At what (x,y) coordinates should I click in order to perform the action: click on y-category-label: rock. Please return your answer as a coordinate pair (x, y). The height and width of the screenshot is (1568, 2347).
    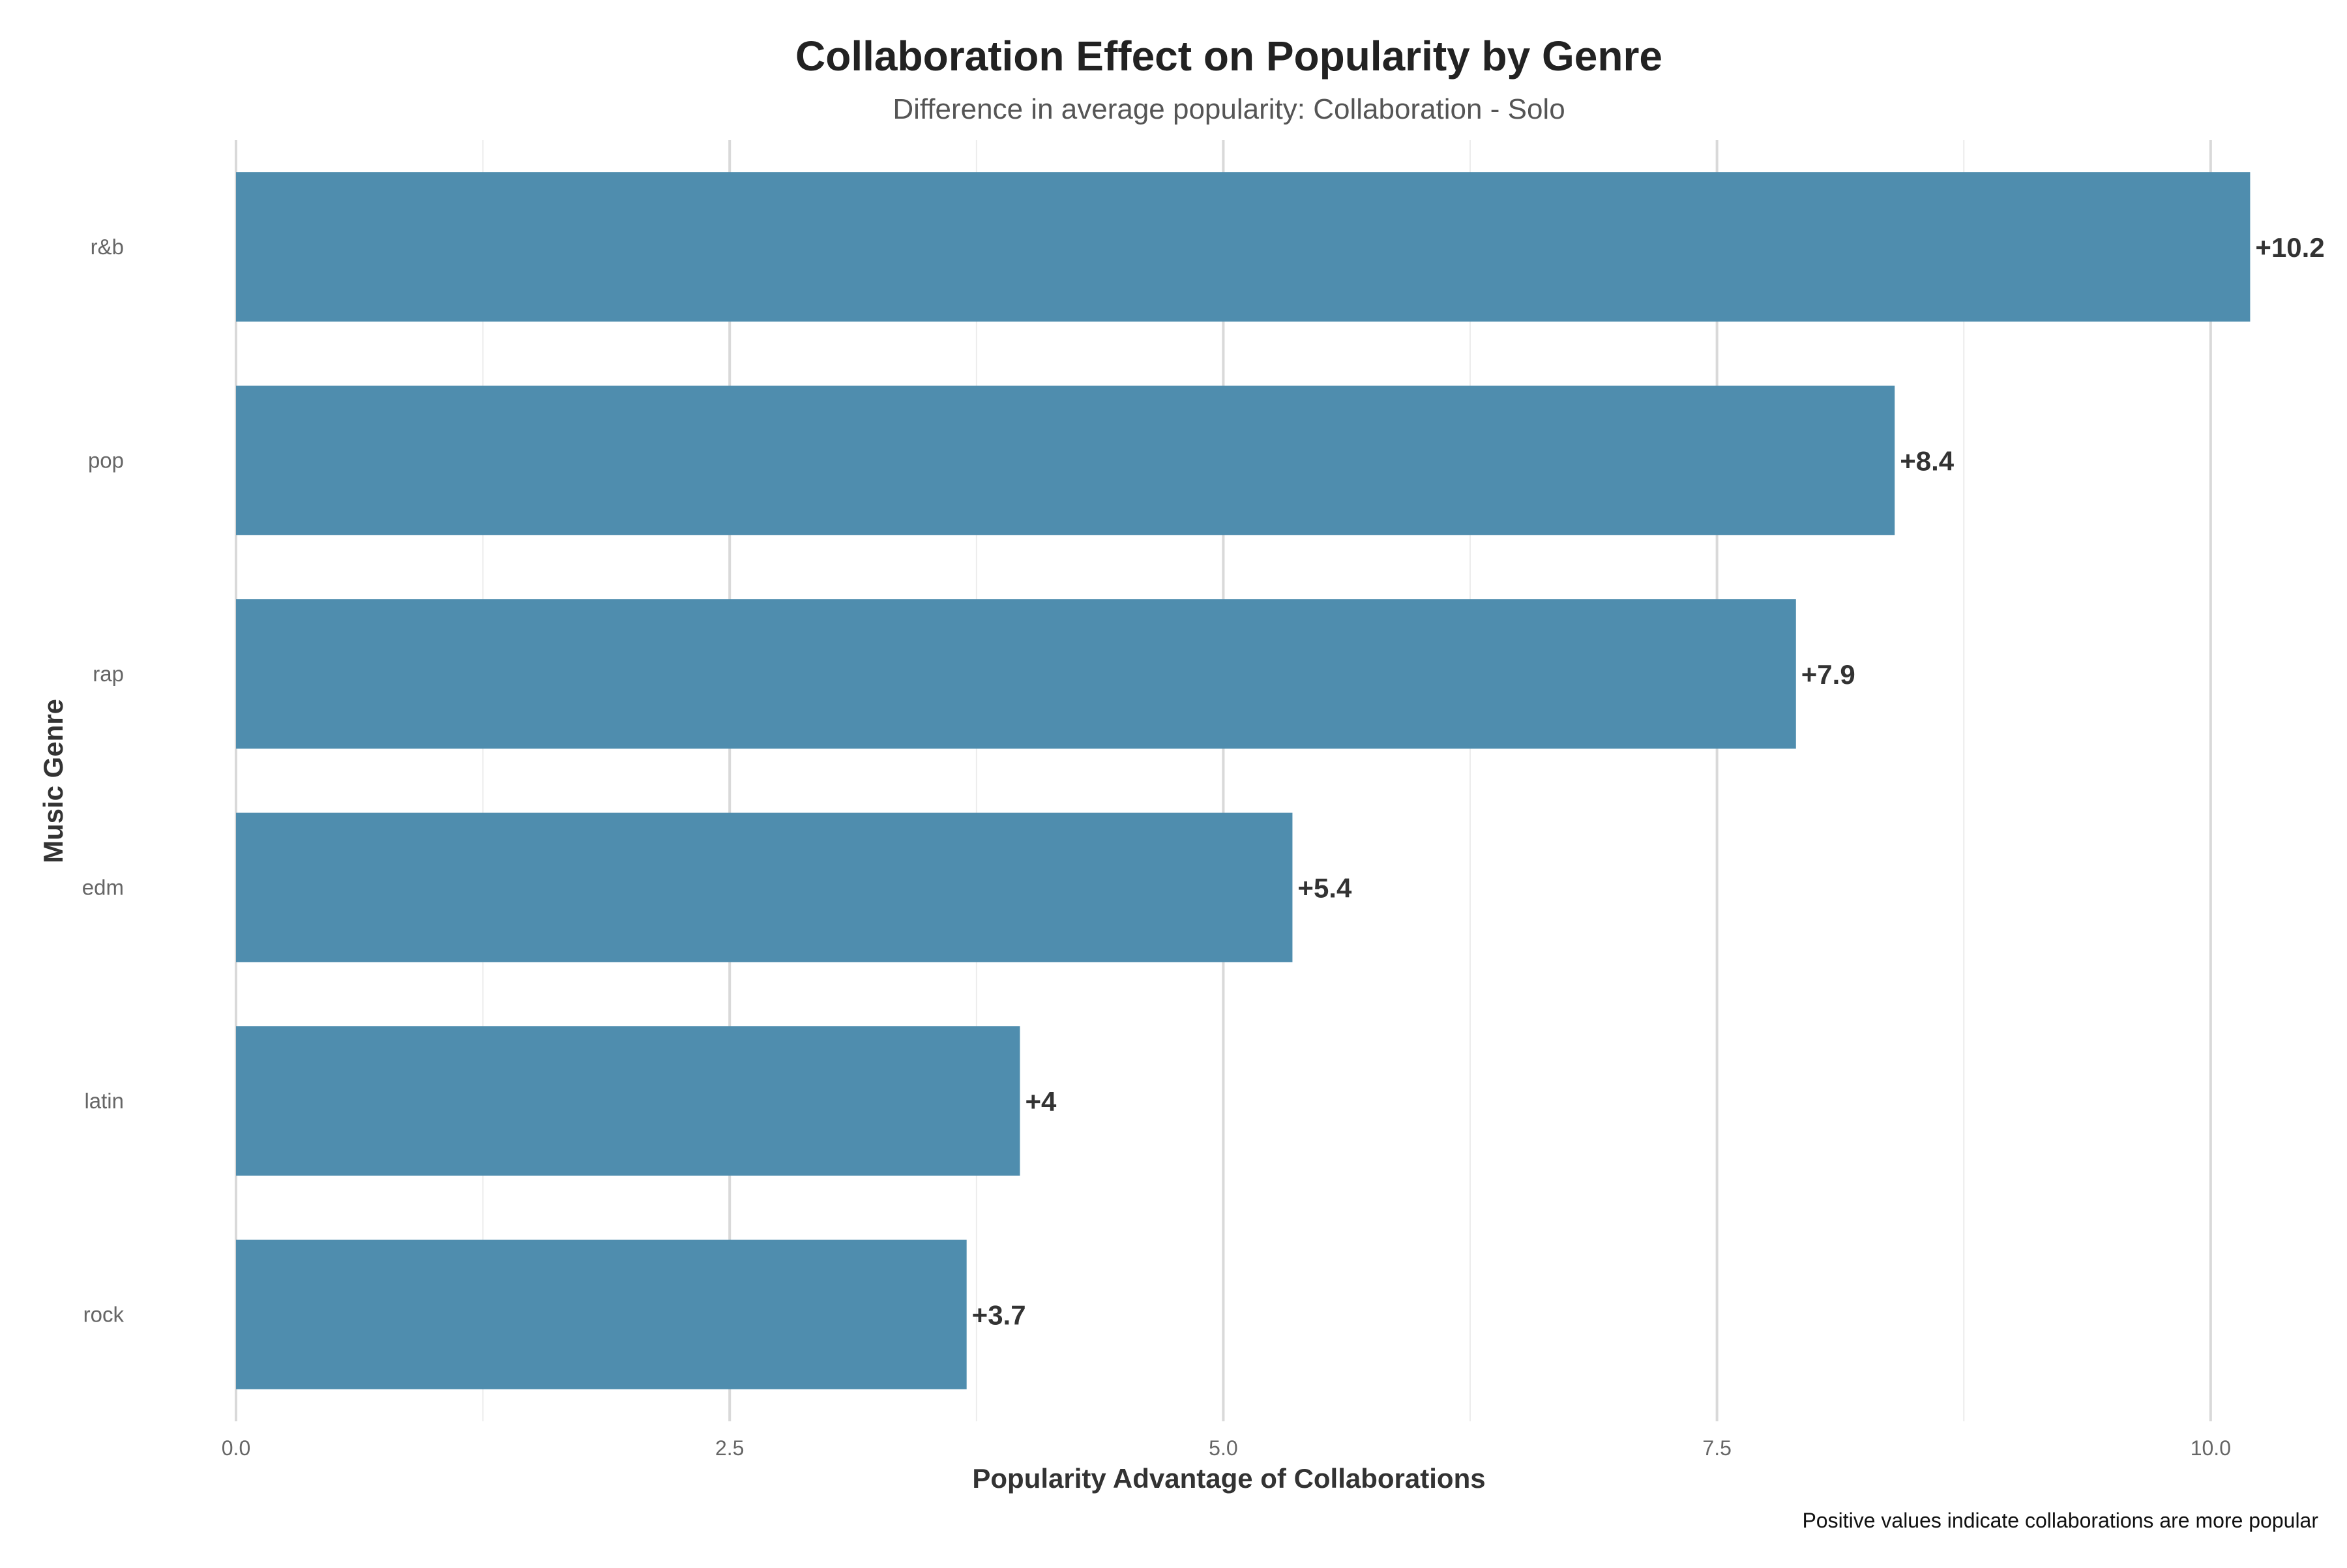
    Looking at the image, I should click on (104, 1314).